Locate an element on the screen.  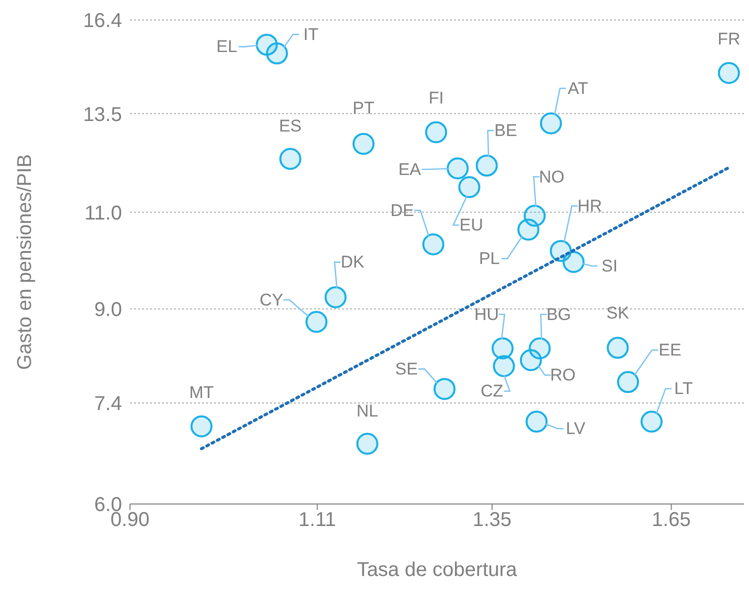
y-tick-label: 9.0 is located at coordinates (108, 309).